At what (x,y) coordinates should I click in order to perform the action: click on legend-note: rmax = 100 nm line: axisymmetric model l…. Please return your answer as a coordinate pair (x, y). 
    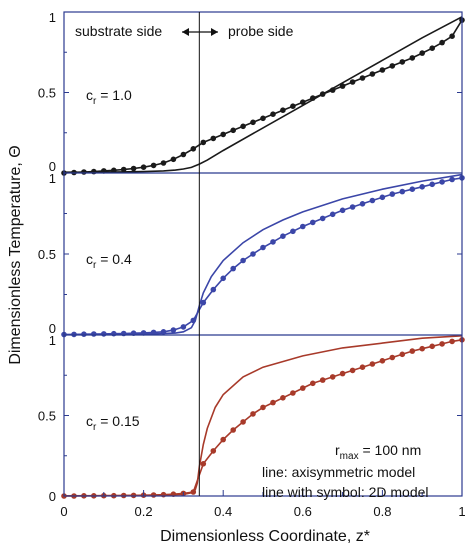
    Looking at the image, I should click on (345, 471).